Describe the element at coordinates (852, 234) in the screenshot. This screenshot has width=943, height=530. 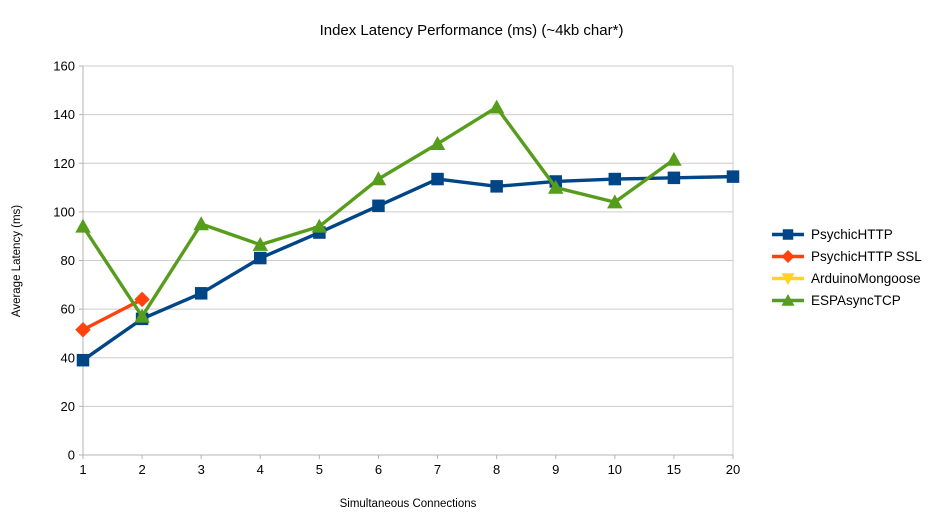
I see `legend-label: PsychicHTTP` at that location.